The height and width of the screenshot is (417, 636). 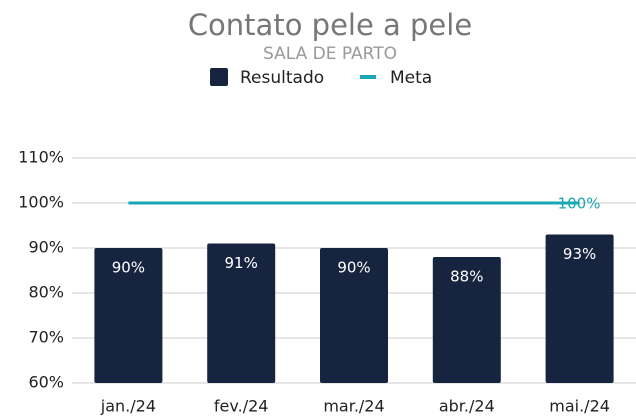 What do you see at coordinates (41, 202) in the screenshot?
I see `y-tick-label: 100%` at bounding box center [41, 202].